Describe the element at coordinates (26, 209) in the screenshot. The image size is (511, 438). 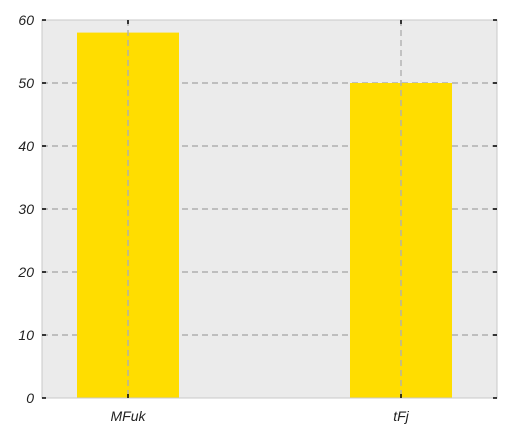
I see `y-tick-label: 30` at that location.